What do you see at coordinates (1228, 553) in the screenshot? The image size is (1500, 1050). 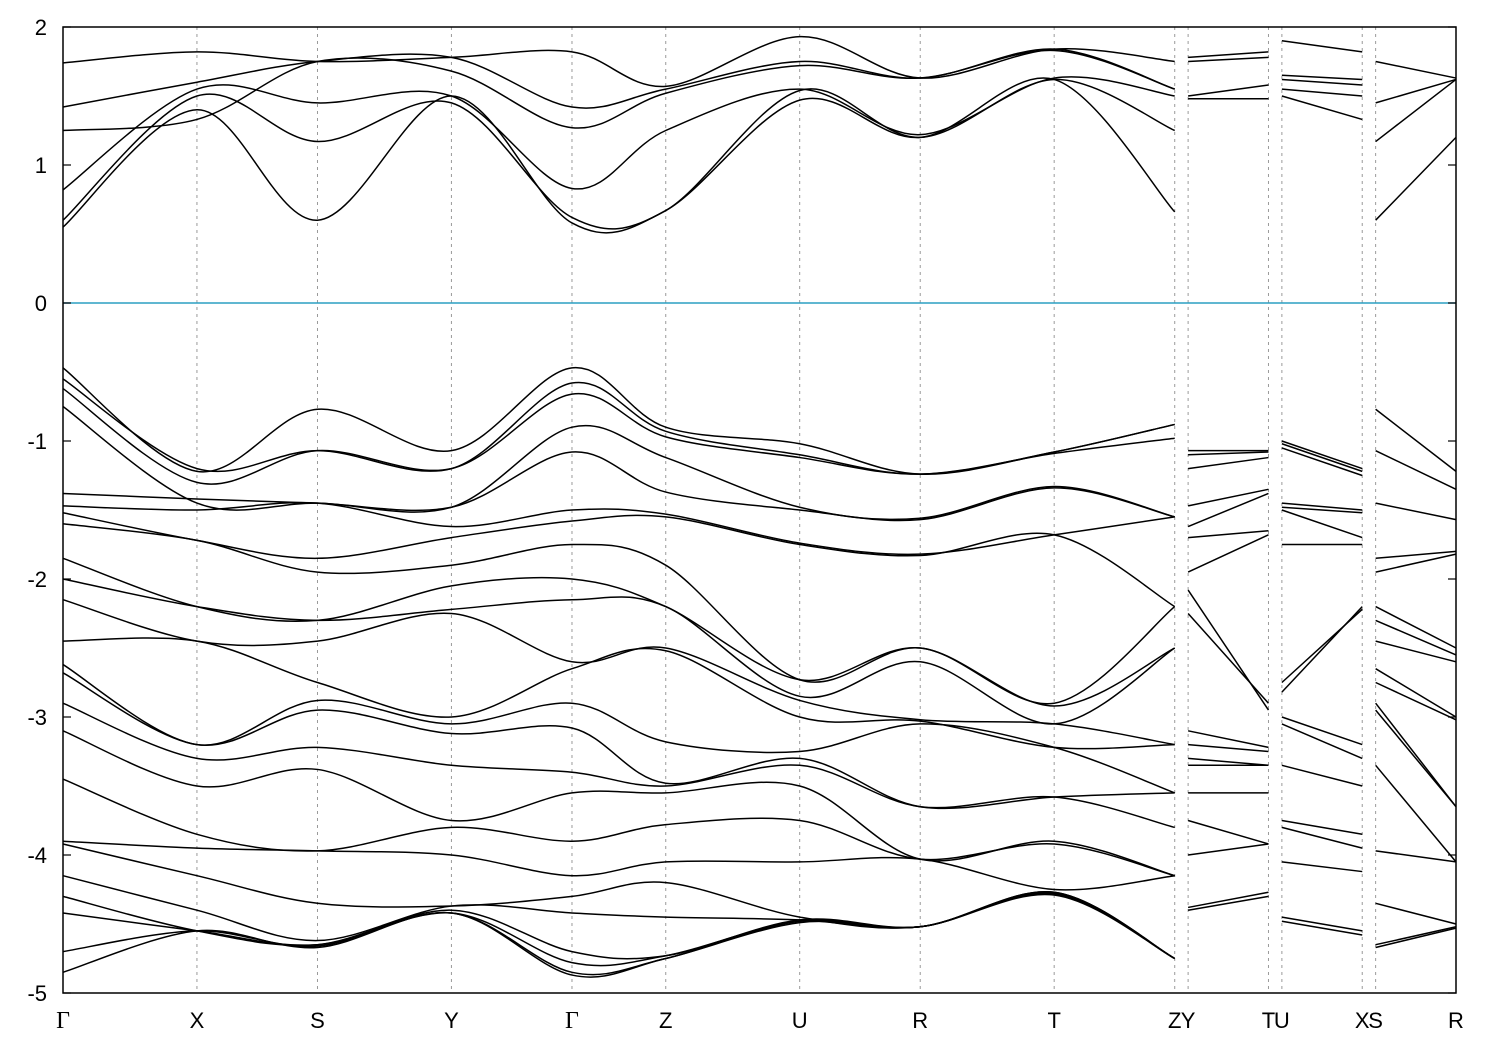 I see `band-line-s1-b10` at bounding box center [1228, 553].